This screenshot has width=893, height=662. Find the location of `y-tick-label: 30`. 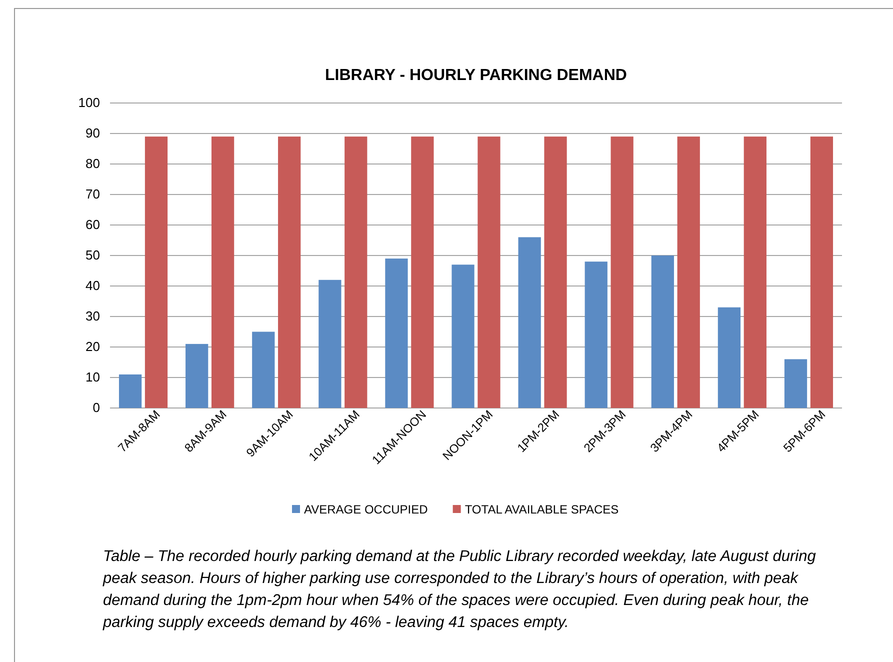

y-tick-label: 30 is located at coordinates (93, 316).